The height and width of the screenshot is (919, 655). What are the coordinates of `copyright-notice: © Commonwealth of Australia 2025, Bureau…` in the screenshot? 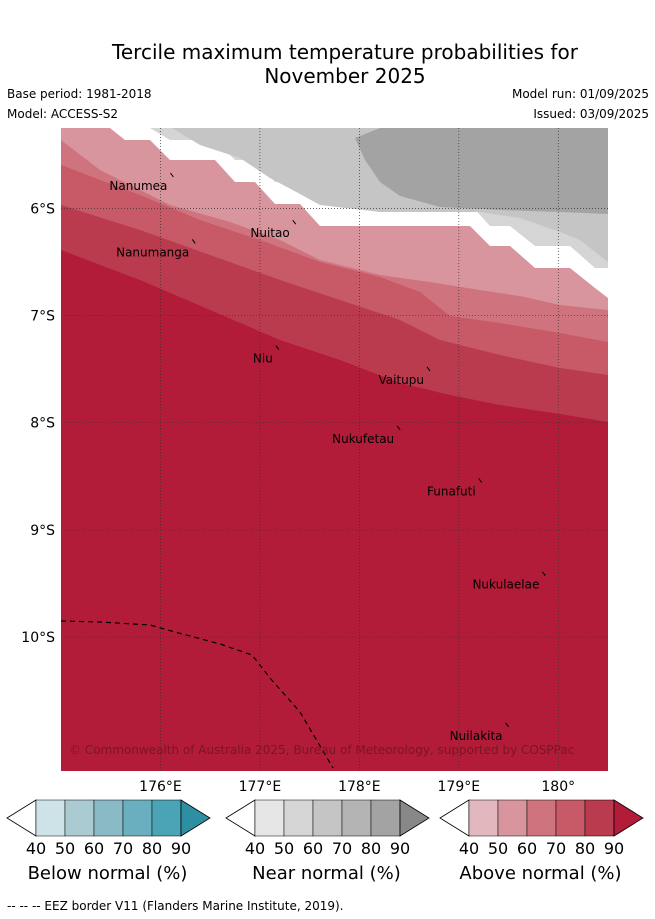 It's located at (321, 750).